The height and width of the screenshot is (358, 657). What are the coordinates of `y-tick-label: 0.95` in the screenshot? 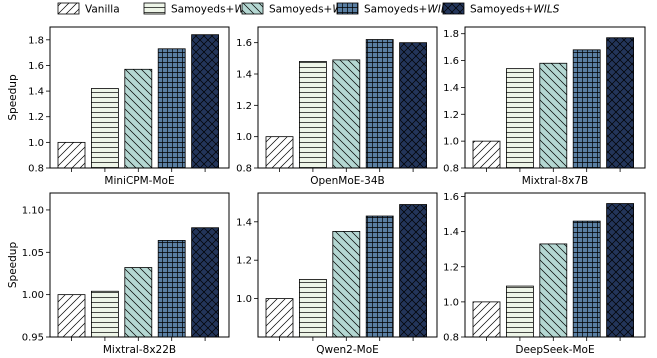 It's located at (33, 338).